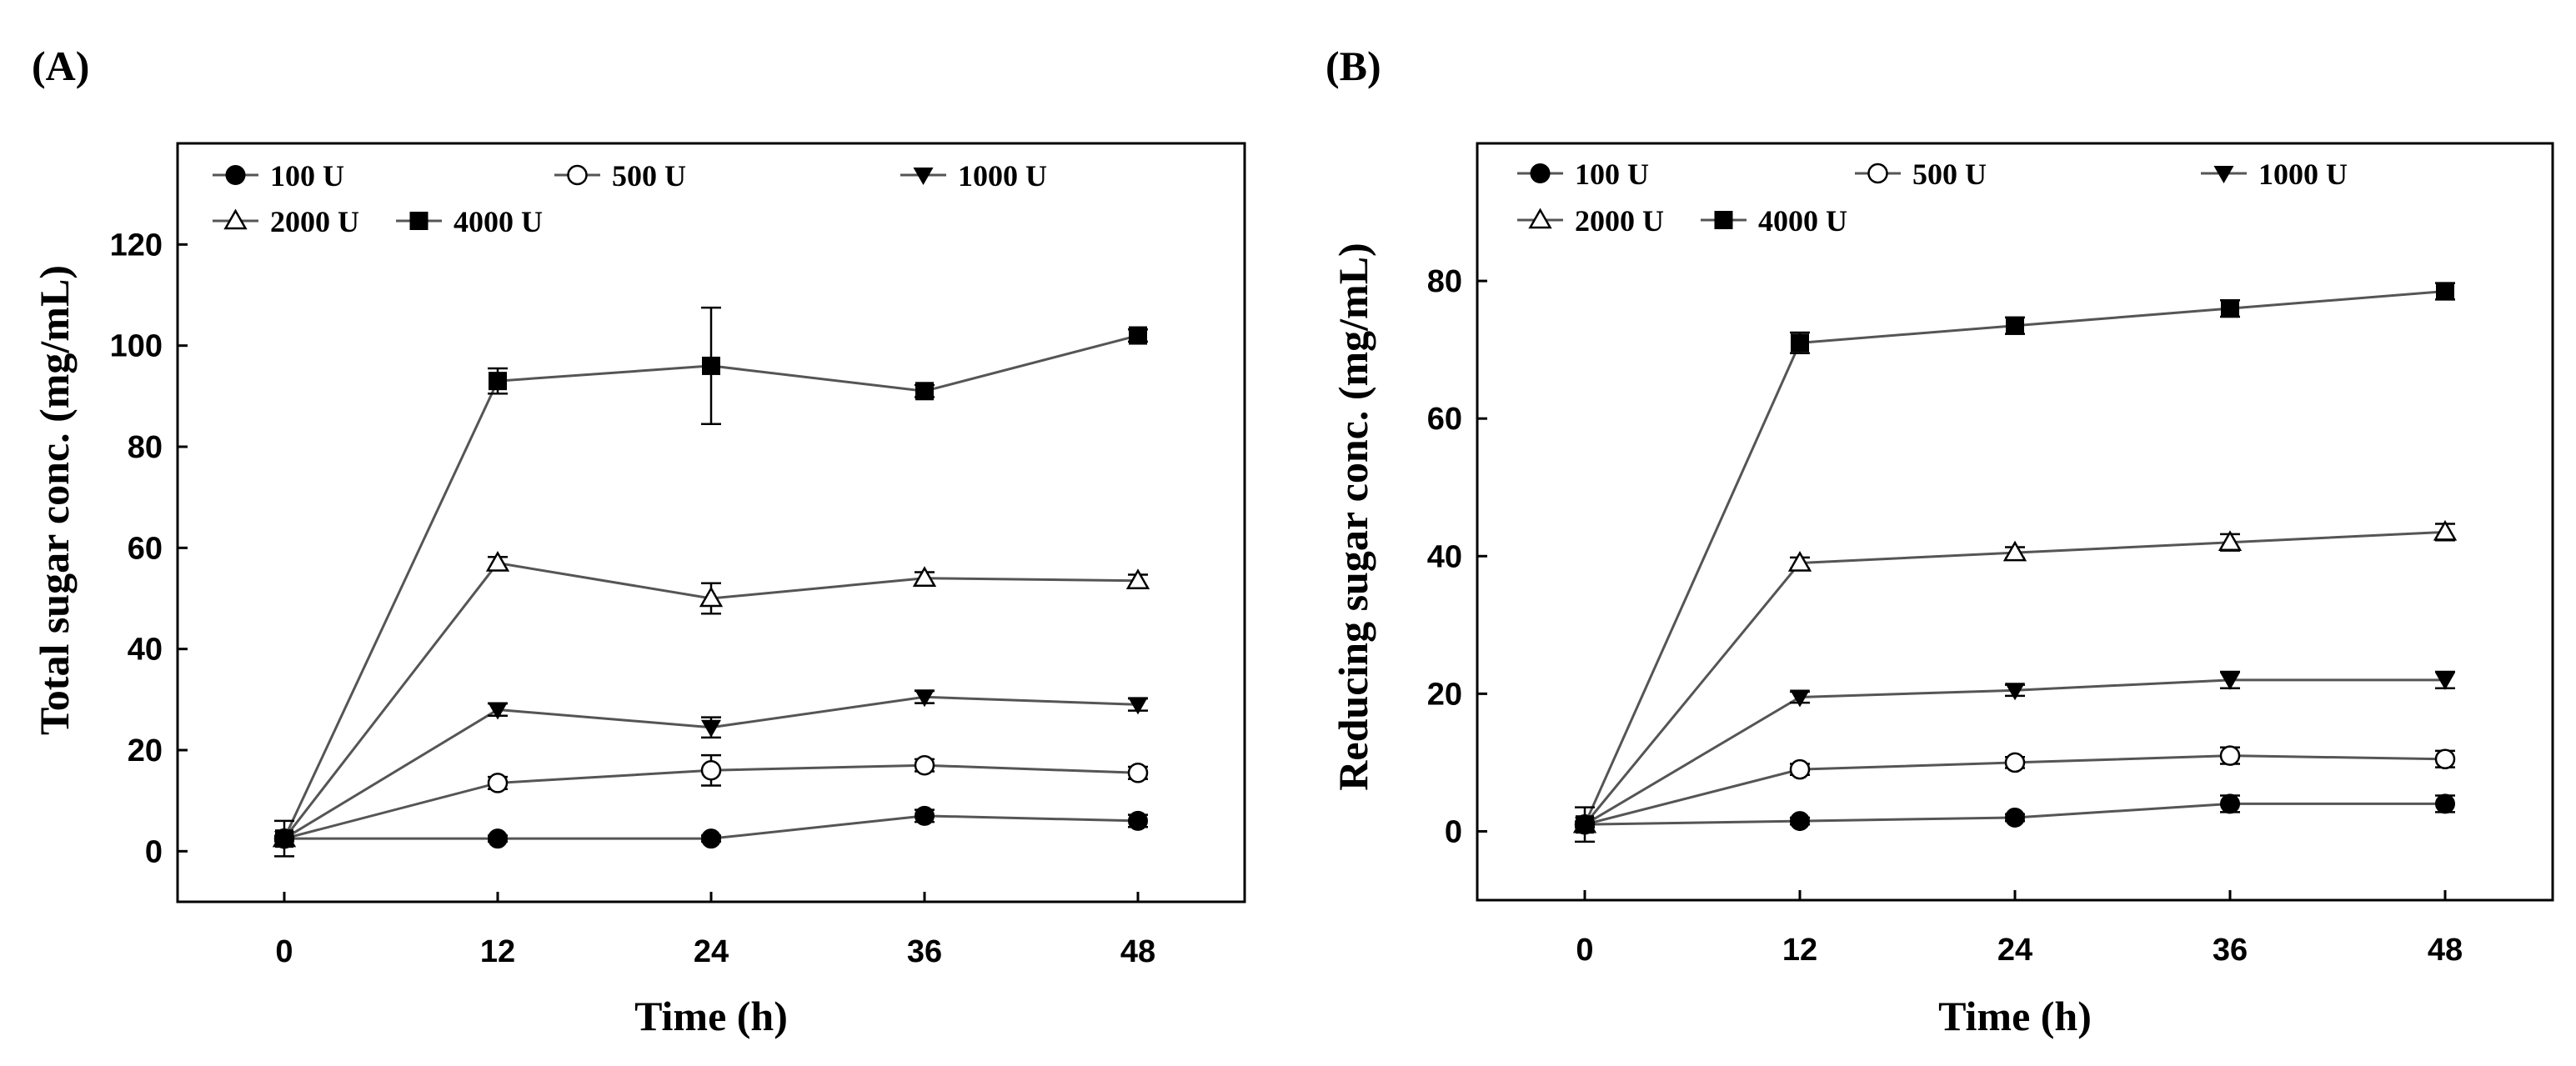 The image size is (2576, 1066). I want to click on y-tick-label: 120, so click(136, 245).